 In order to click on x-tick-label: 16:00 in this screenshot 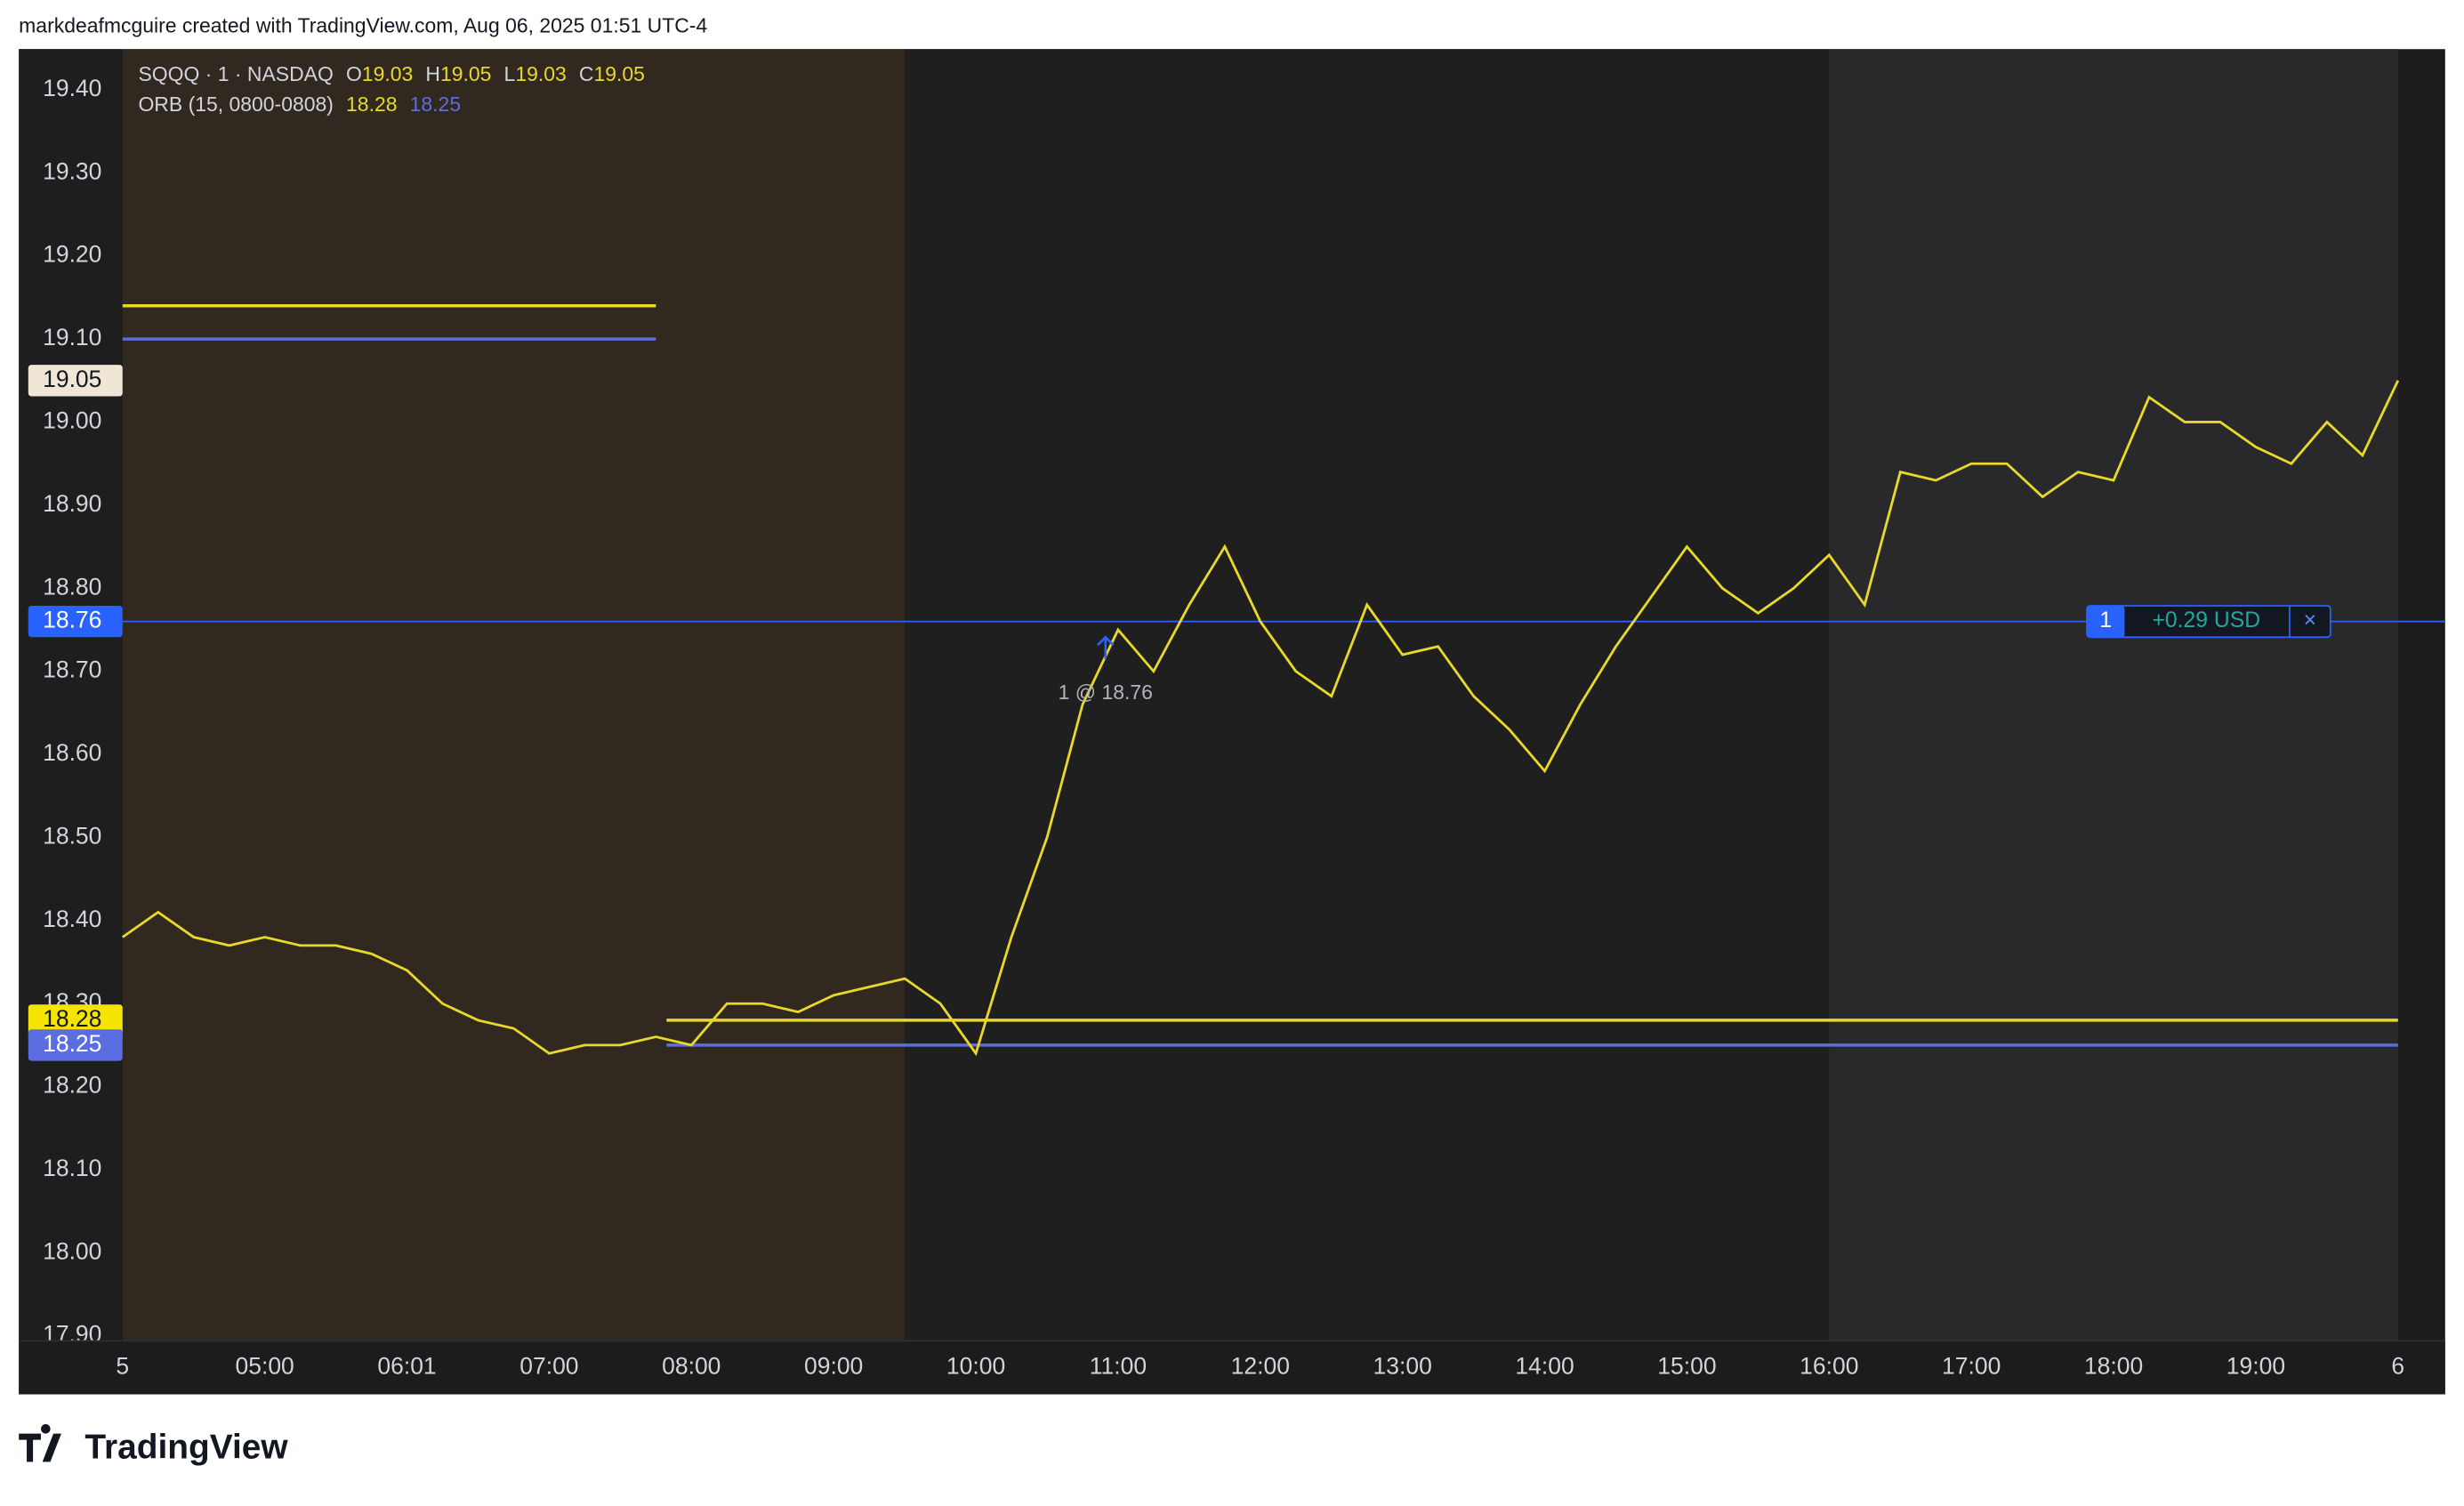, I will do `click(1829, 1365)`.